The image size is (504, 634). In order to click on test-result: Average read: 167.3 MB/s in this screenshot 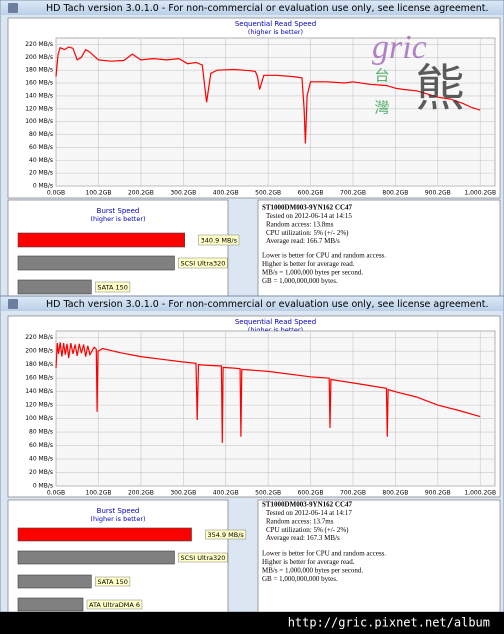, I will do `click(303, 538)`.